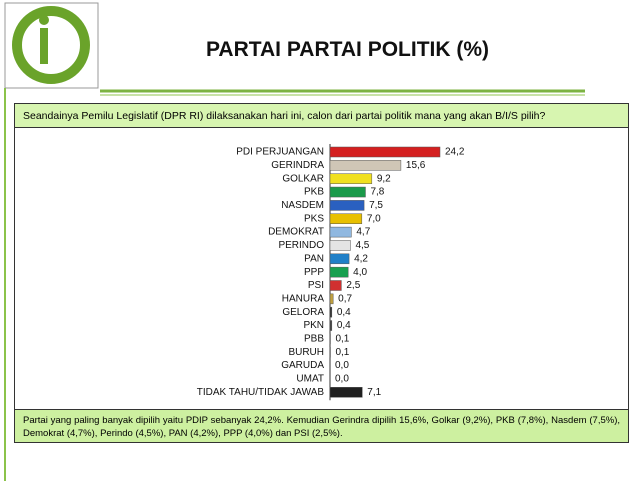 The height and width of the screenshot is (481, 640). What do you see at coordinates (362, 245) in the screenshot?
I see `value-label: 4,5` at bounding box center [362, 245].